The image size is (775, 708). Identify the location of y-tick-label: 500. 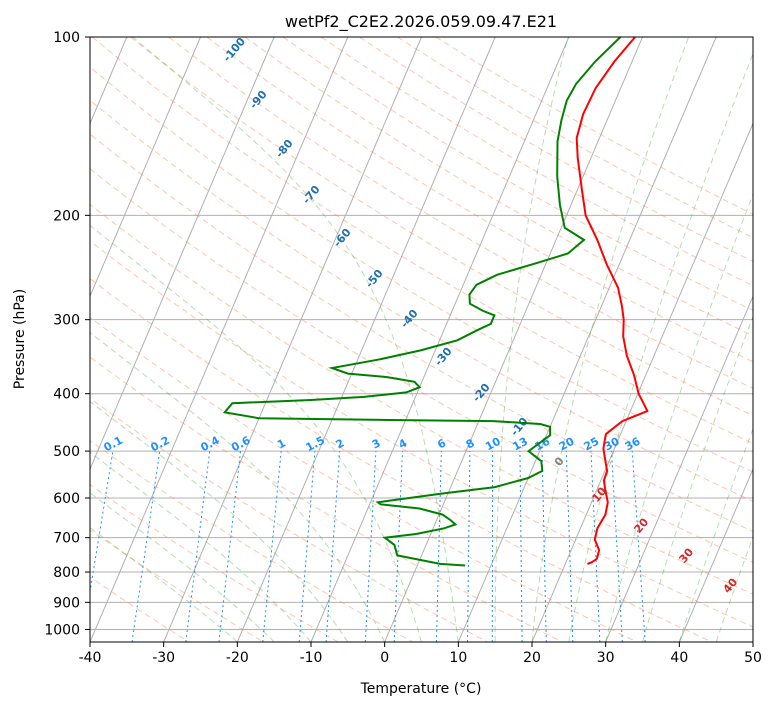
(66, 452).